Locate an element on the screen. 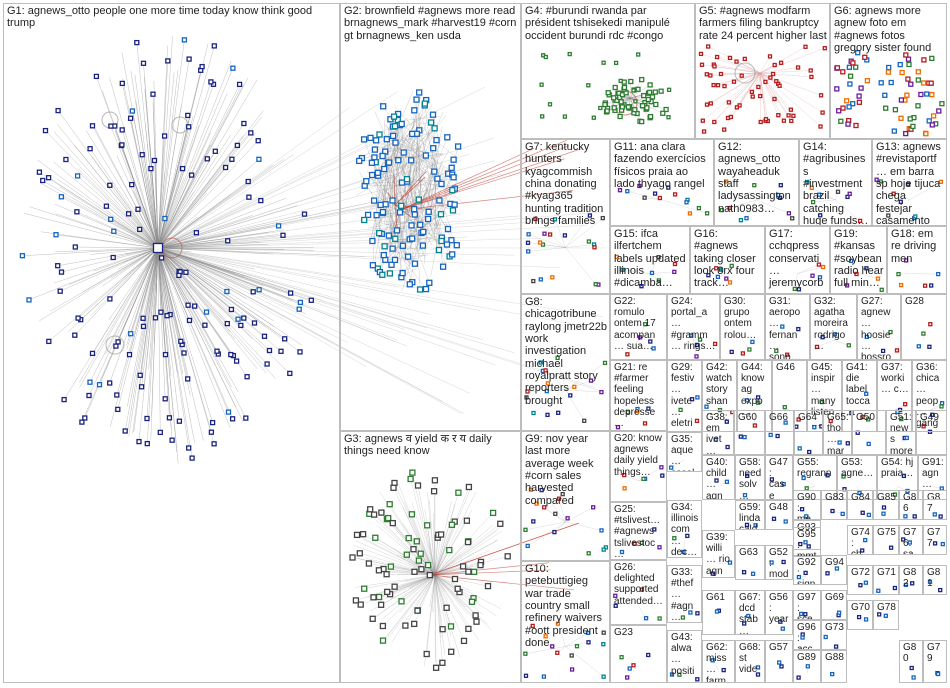 The width and height of the screenshot is (950, 688). cluster-label: G55: regrann is located at coordinates (814, 468).